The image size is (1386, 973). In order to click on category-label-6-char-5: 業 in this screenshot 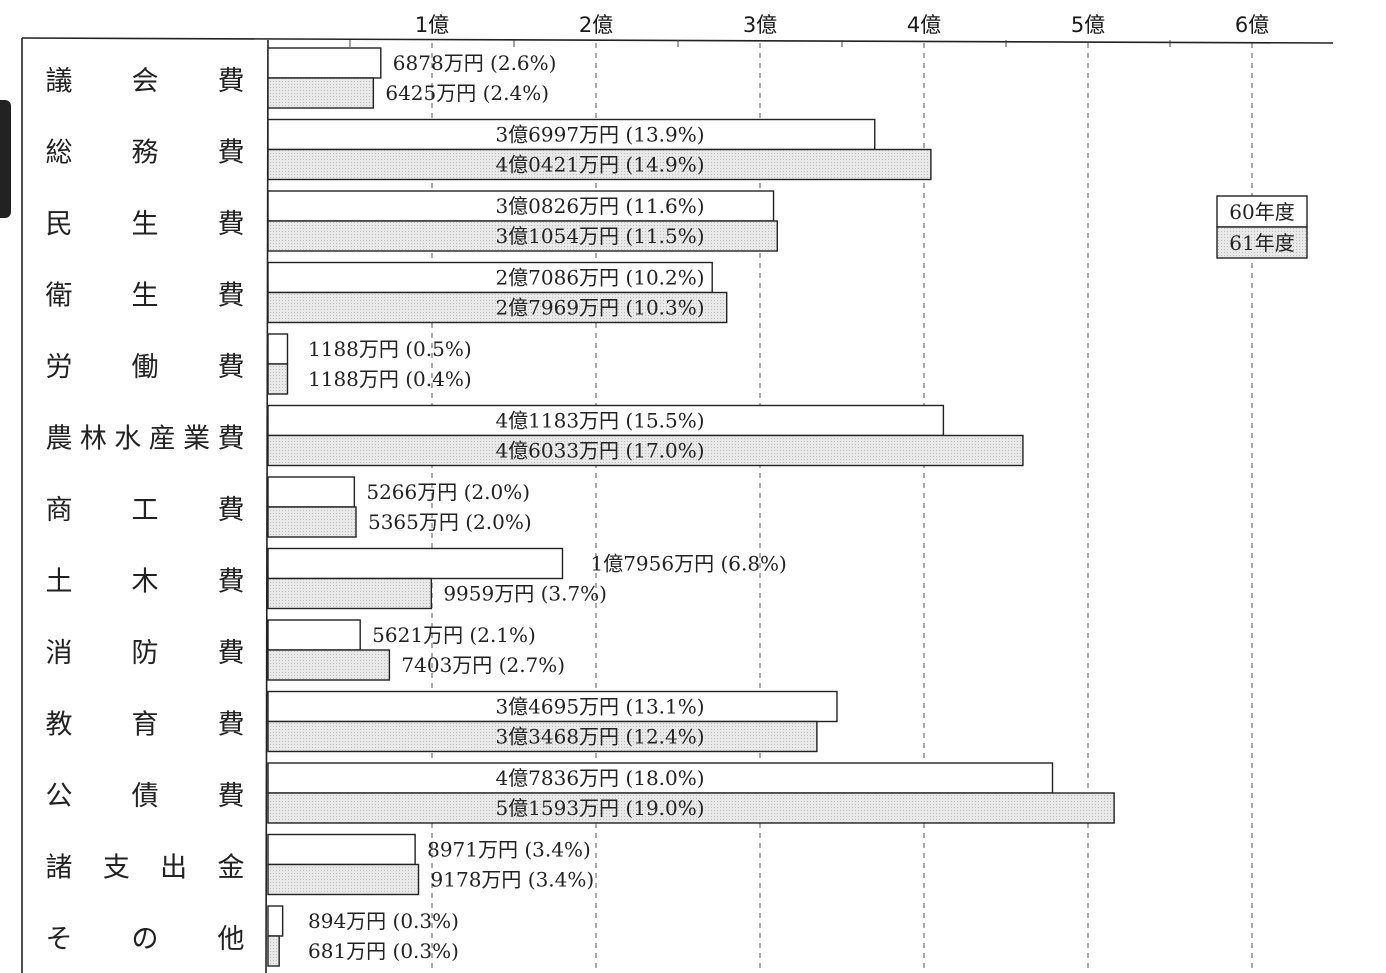, I will do `click(196, 439)`.